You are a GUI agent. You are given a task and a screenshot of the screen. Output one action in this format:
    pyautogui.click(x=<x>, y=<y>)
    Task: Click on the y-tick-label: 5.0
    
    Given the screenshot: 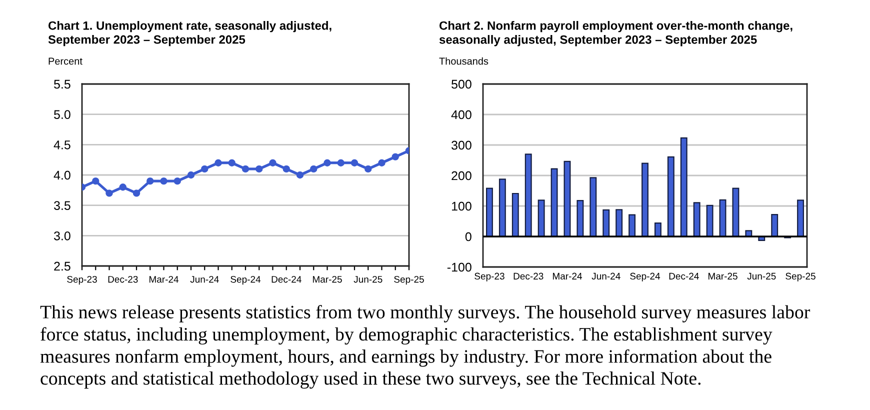 What is the action you would take?
    pyautogui.click(x=62, y=114)
    